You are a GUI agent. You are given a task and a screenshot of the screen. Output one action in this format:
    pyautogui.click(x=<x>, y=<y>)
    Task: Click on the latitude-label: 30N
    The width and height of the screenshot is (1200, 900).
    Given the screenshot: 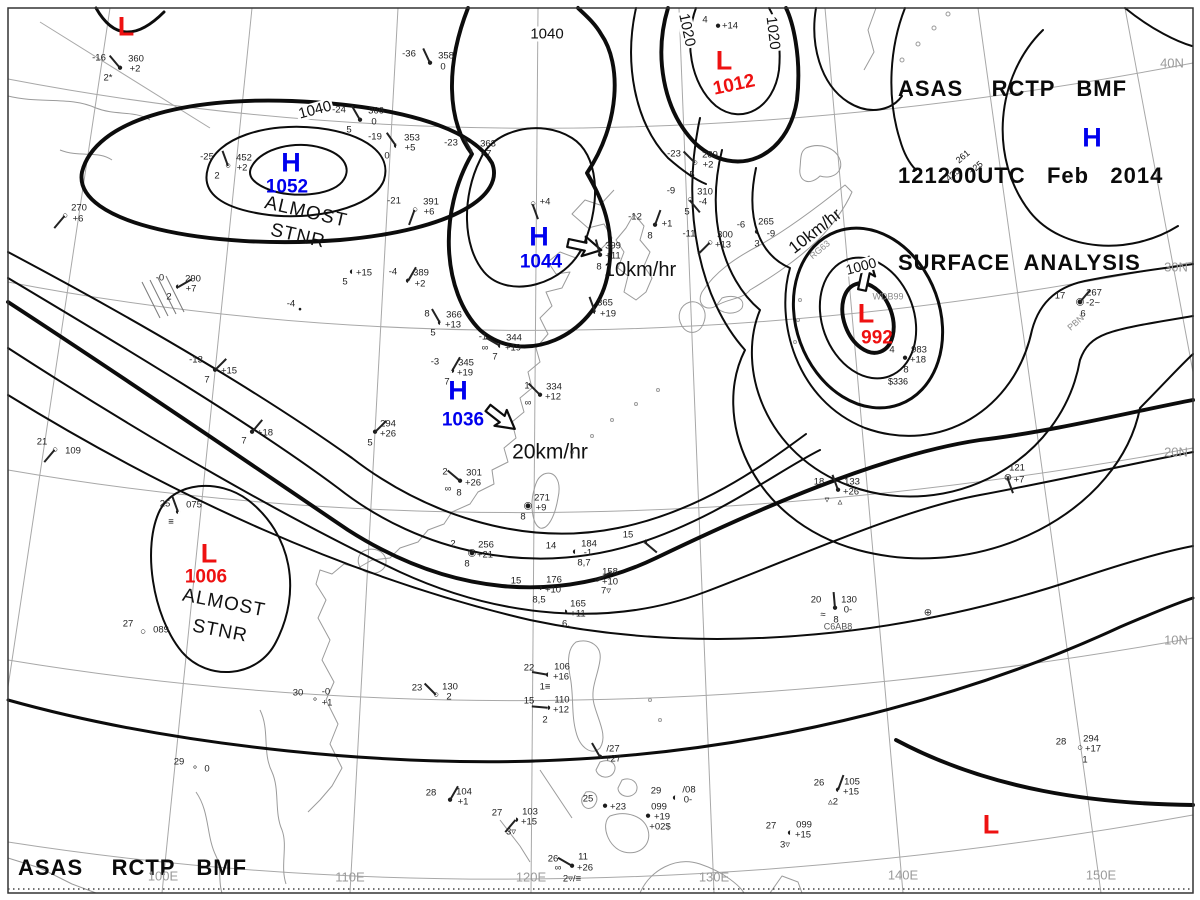 What is the action you would take?
    pyautogui.click(x=1176, y=267)
    